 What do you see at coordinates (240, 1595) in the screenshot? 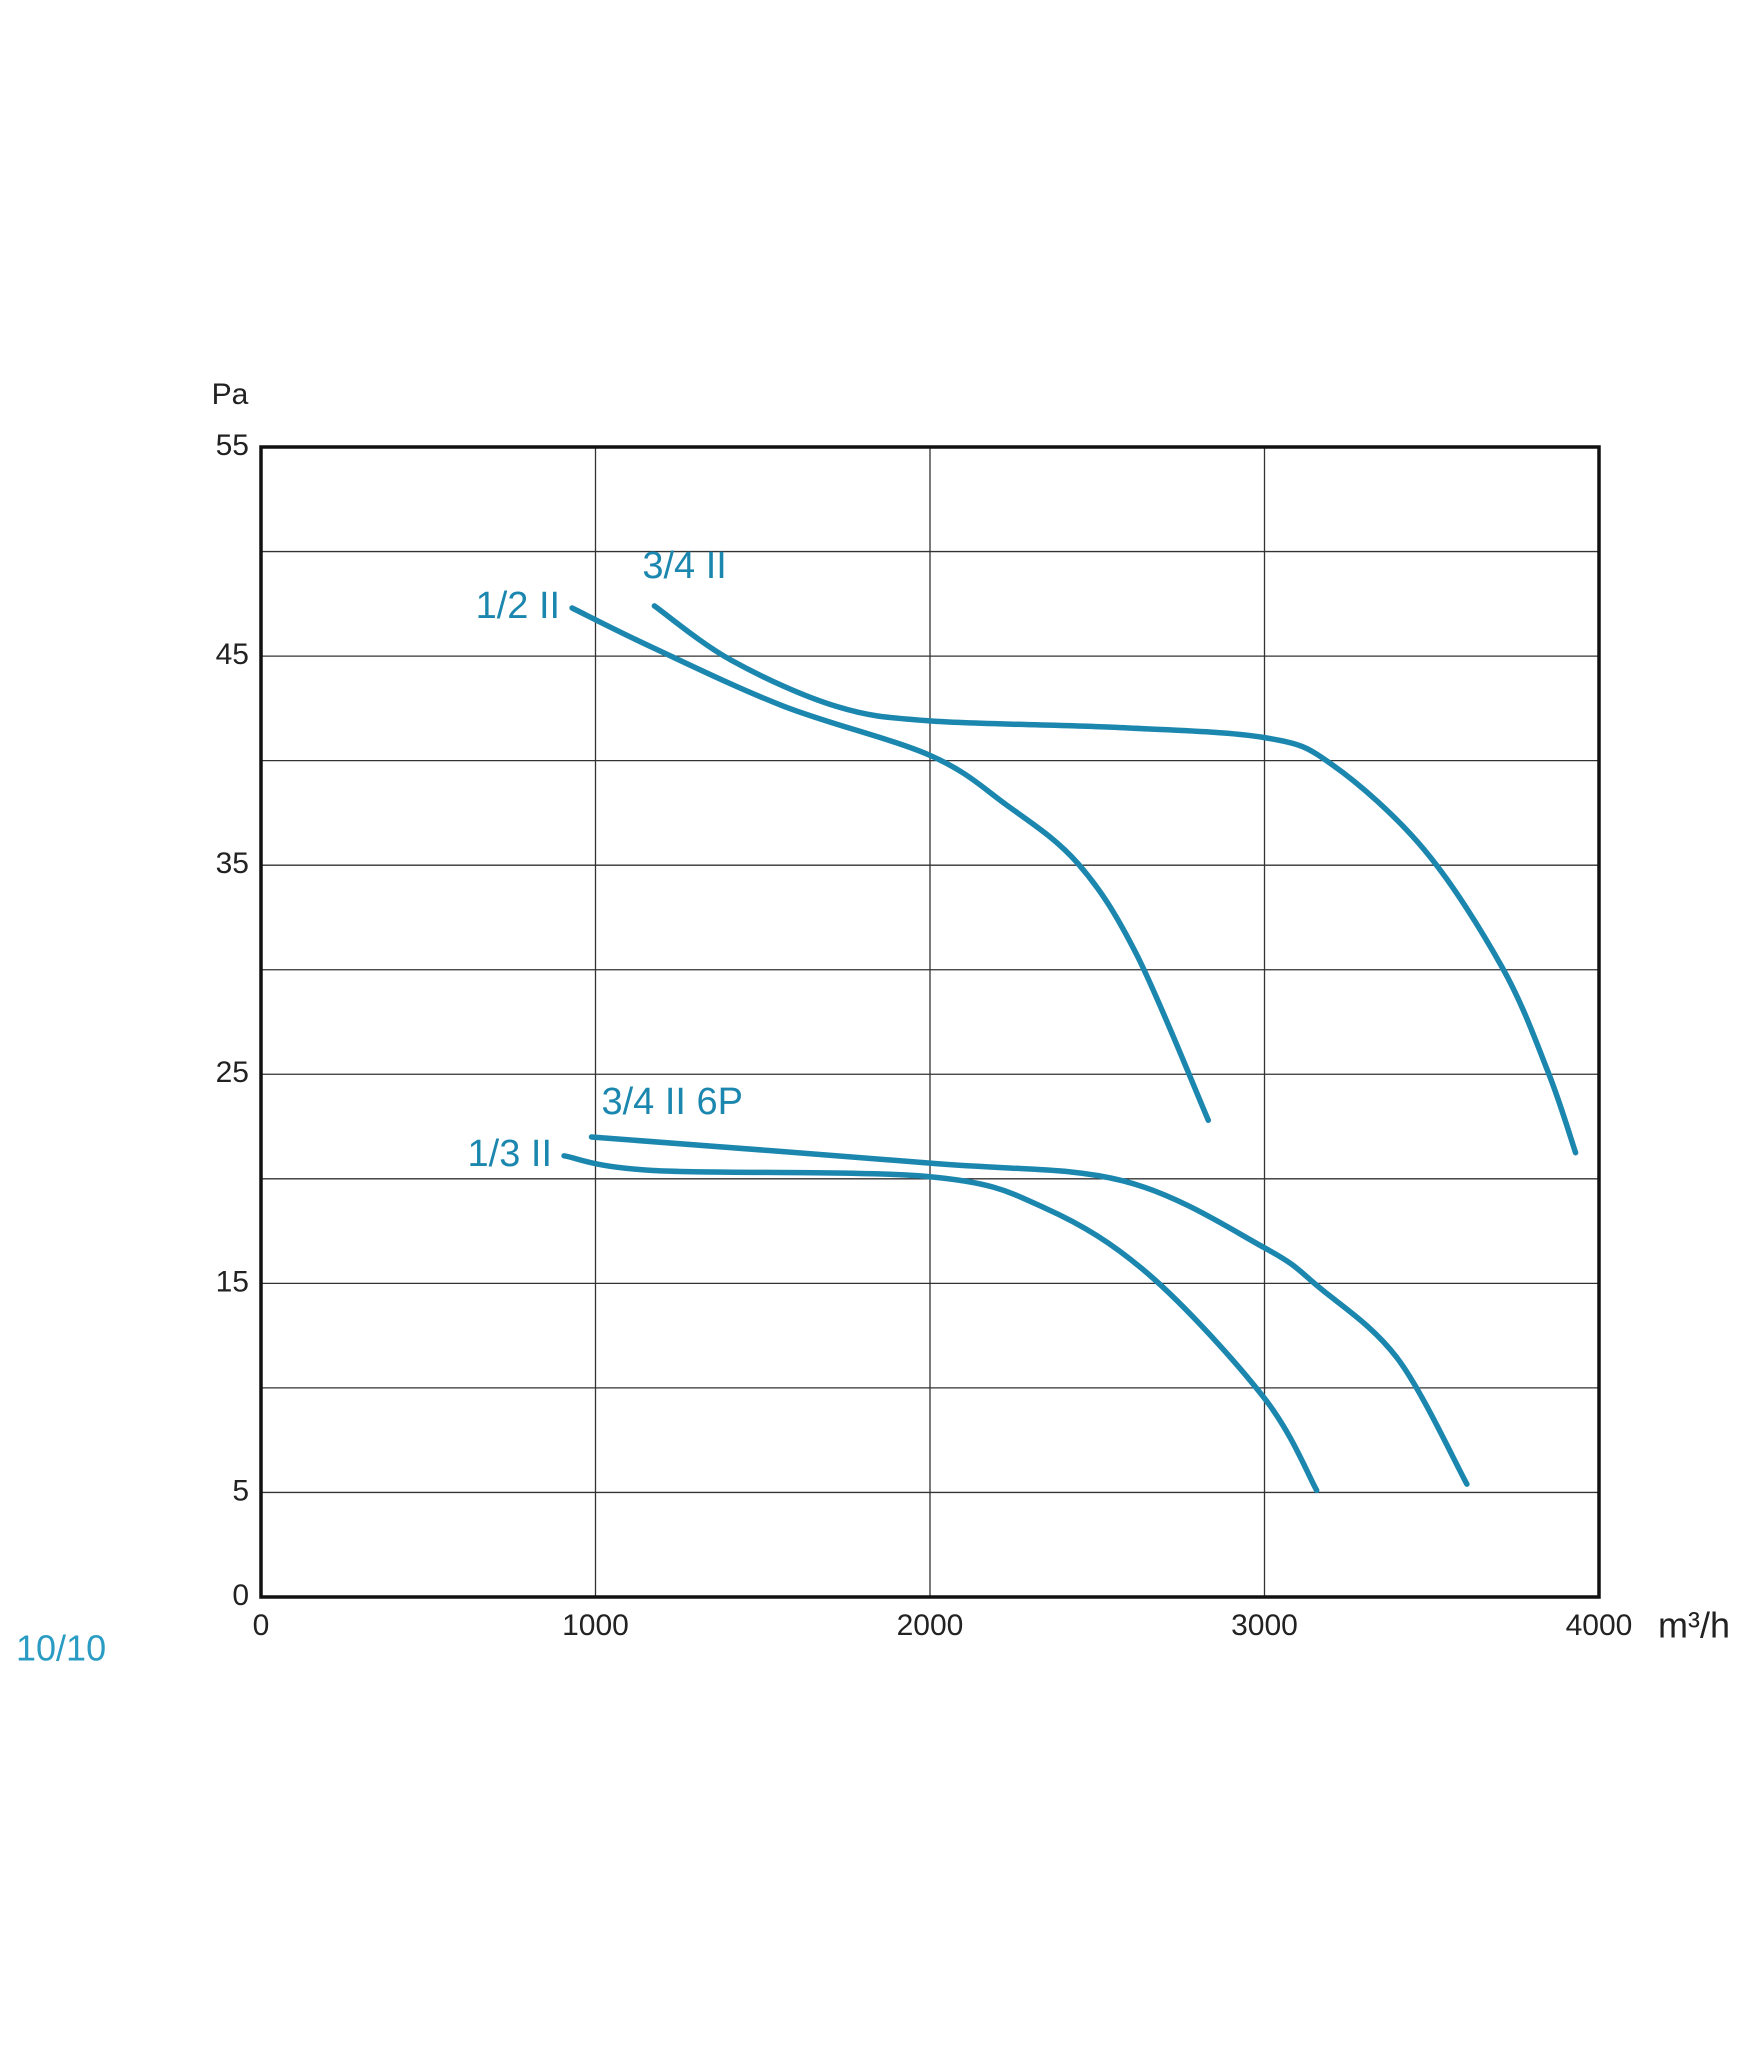
I see `y-tick-label: 0` at bounding box center [240, 1595].